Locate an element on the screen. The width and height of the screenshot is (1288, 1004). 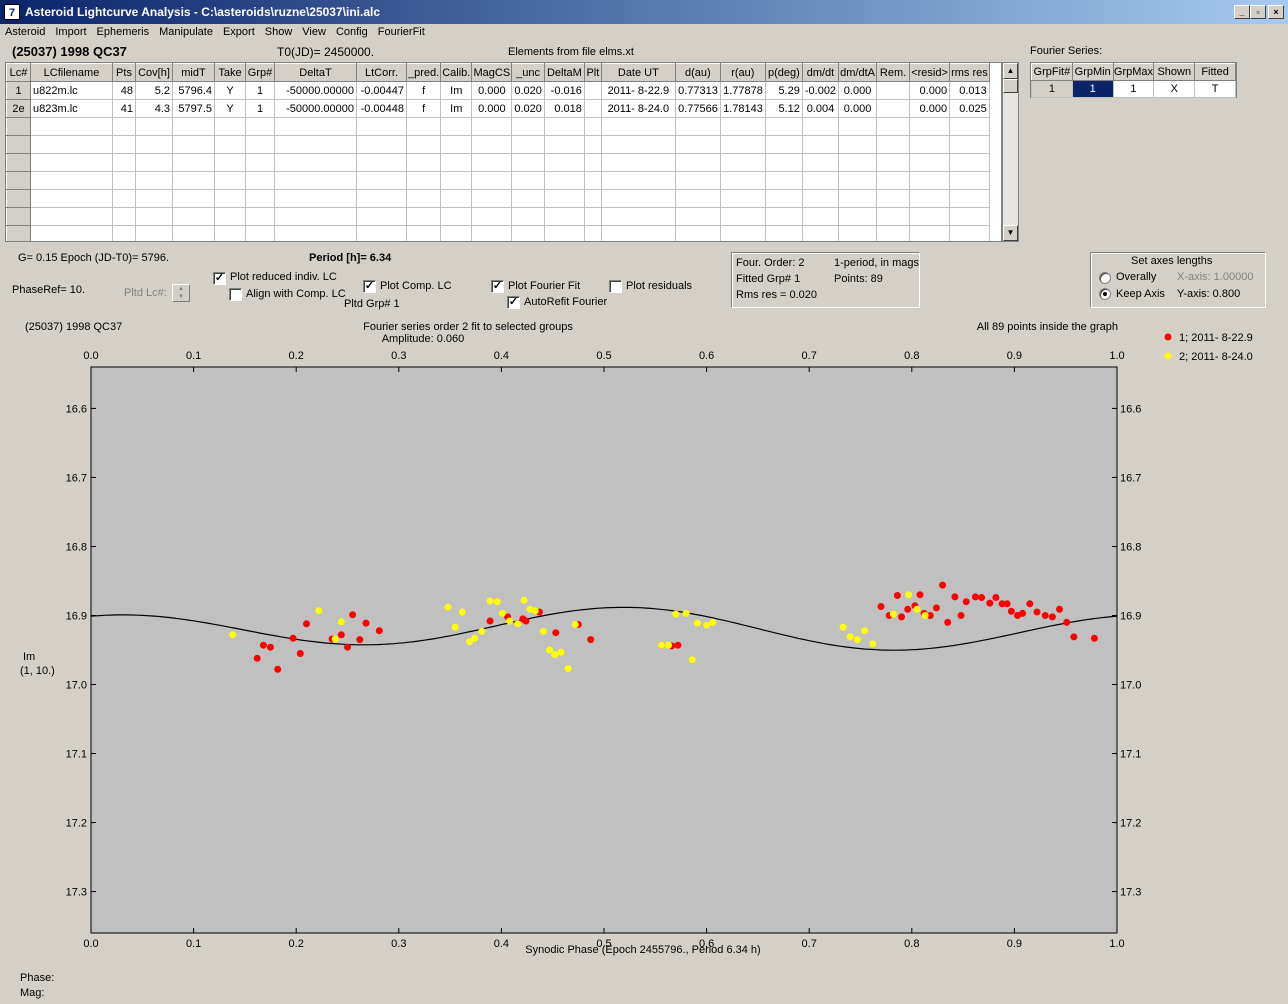
menu-show: Show is located at coordinates (278, 32).